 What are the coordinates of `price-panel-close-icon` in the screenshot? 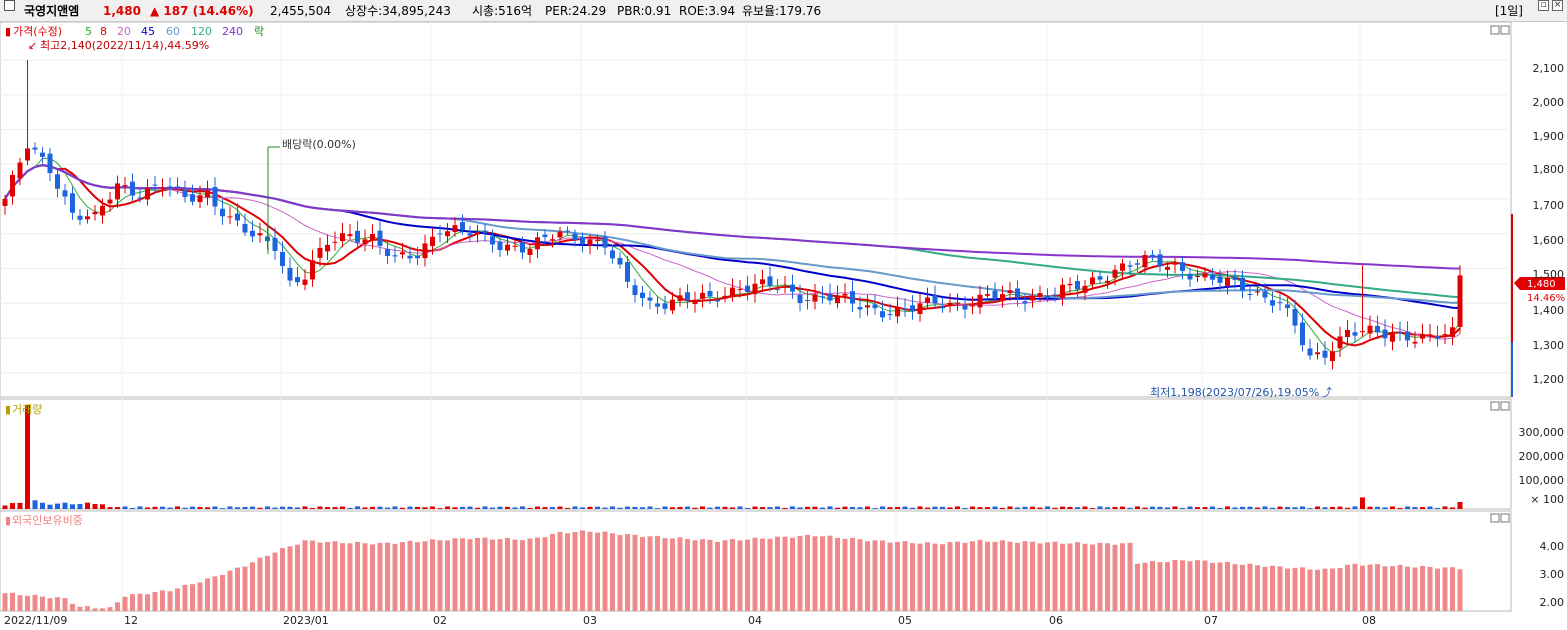 It's located at (1505, 30).